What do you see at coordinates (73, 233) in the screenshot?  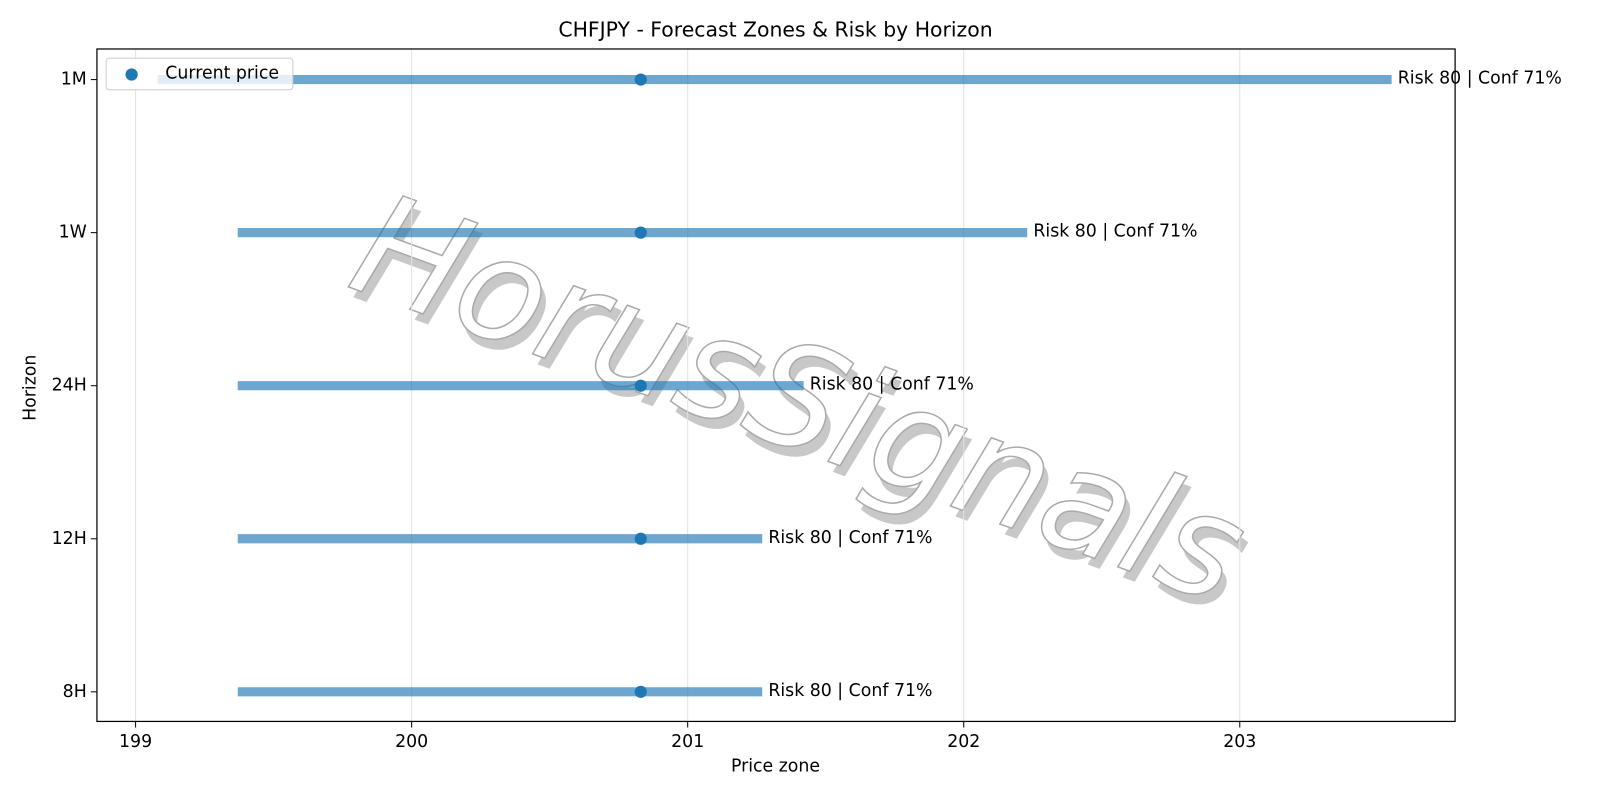 I see `y-tick-label: 1W` at bounding box center [73, 233].